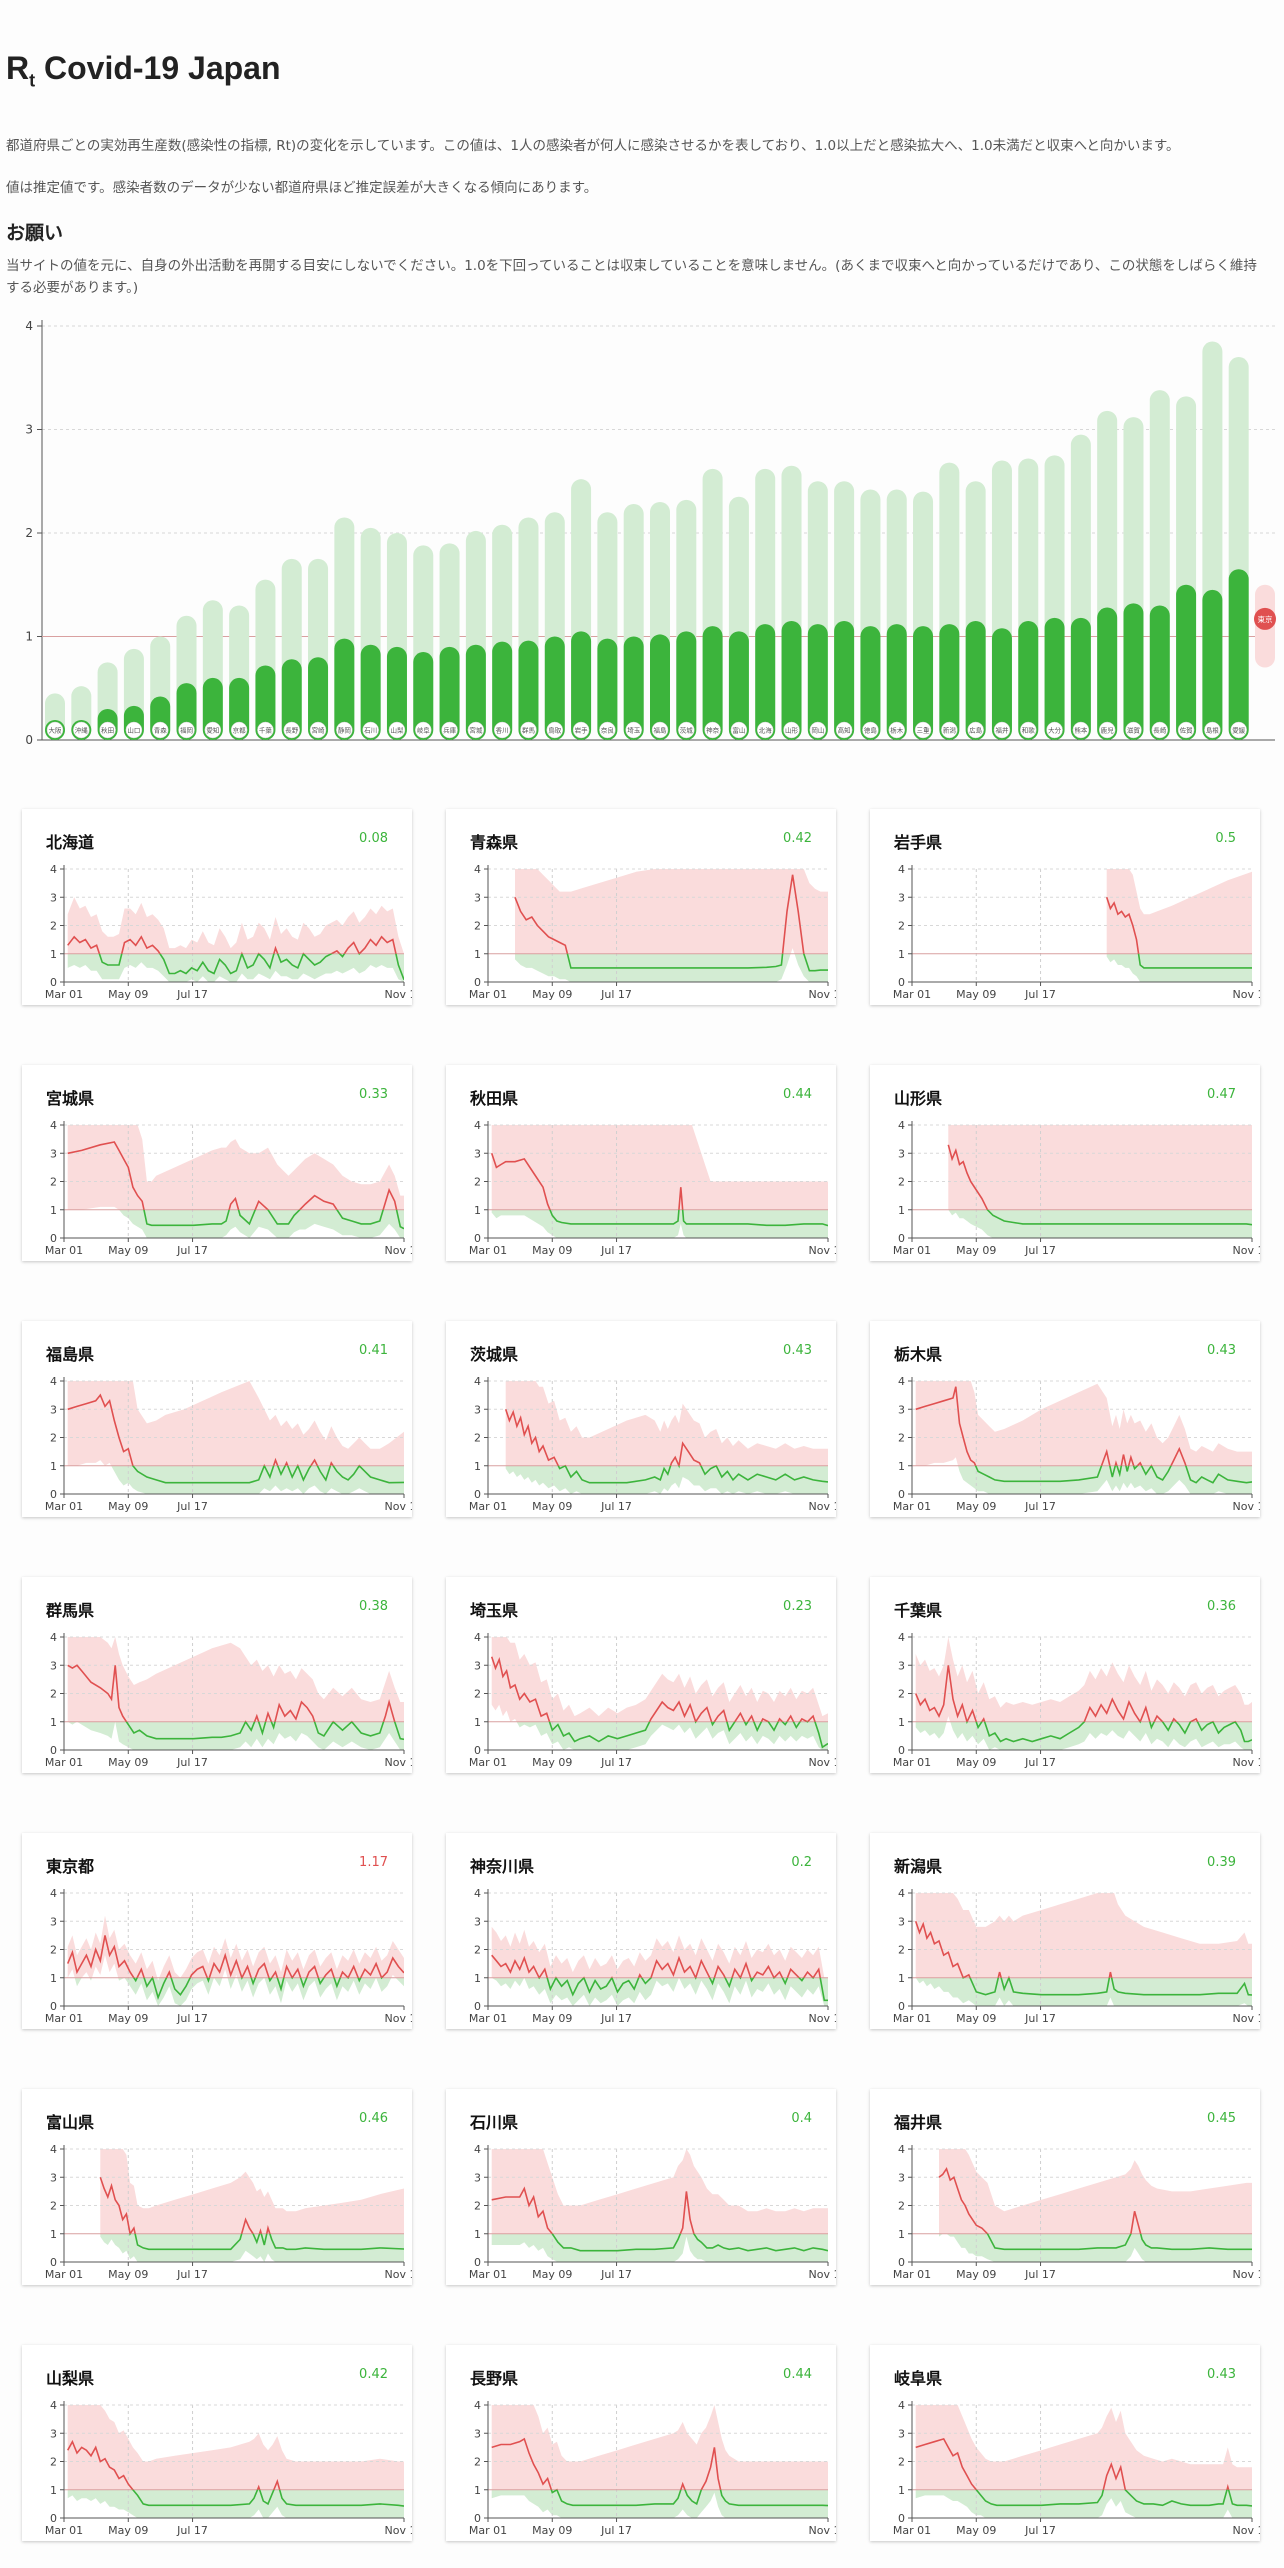  I want to click on summary-category-label: 栃木, so click(897, 730).